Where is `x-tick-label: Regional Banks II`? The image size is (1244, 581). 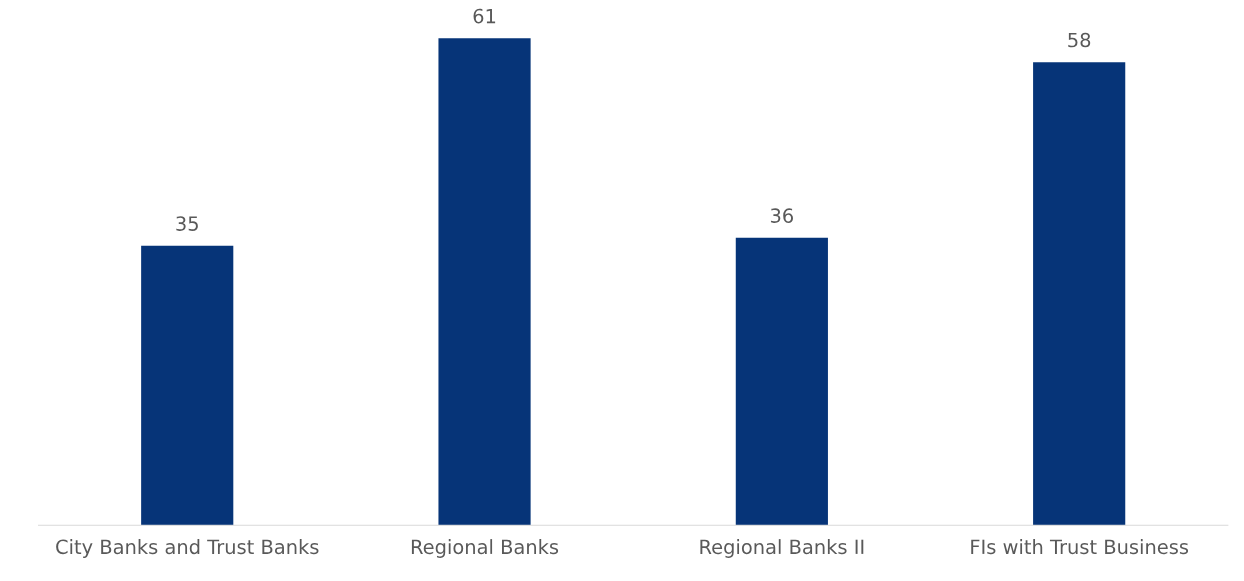
x-tick-label: Regional Banks II is located at coordinates (782, 548).